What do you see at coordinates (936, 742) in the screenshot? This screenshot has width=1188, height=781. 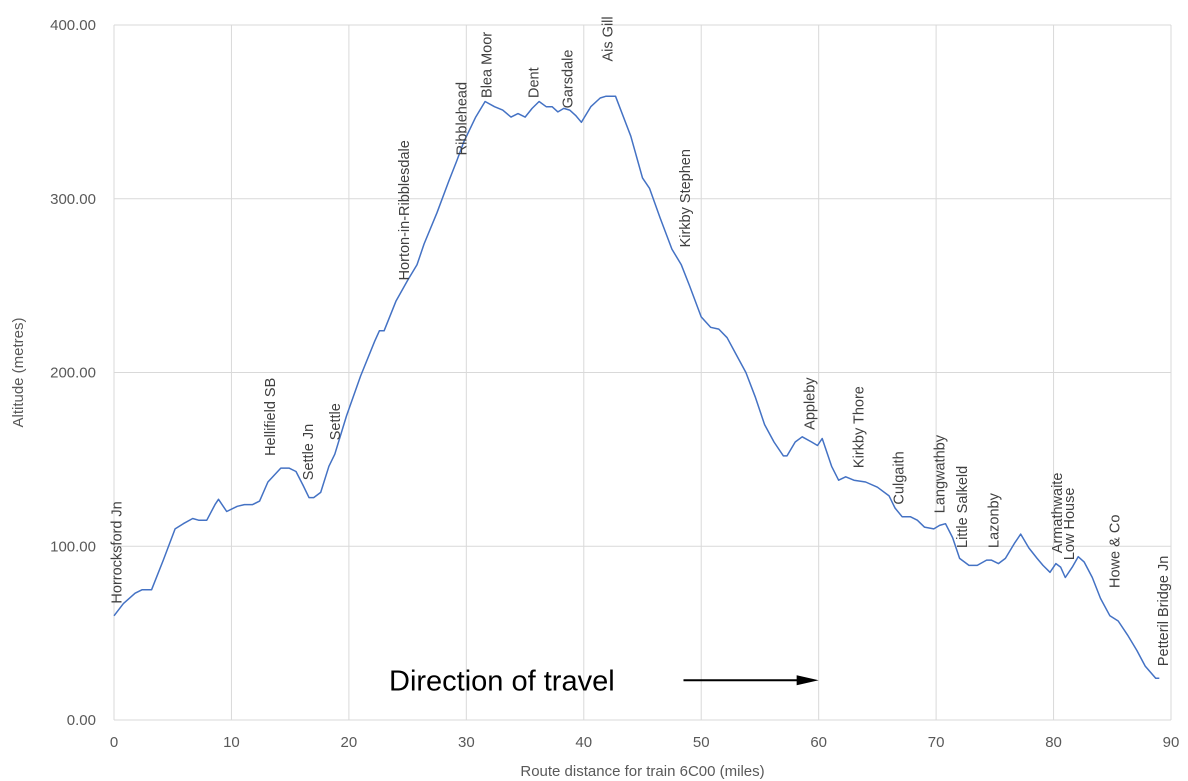 I see `x-tick-label: 70` at bounding box center [936, 742].